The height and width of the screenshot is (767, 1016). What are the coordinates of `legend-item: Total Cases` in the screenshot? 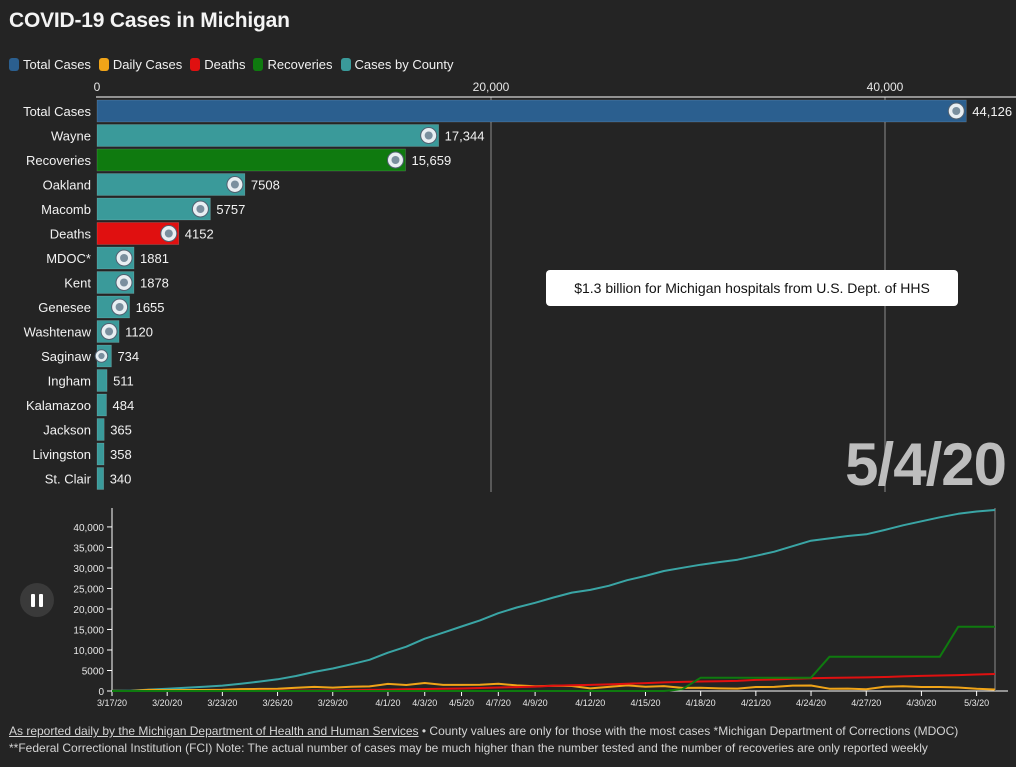 It's located at (50, 64).